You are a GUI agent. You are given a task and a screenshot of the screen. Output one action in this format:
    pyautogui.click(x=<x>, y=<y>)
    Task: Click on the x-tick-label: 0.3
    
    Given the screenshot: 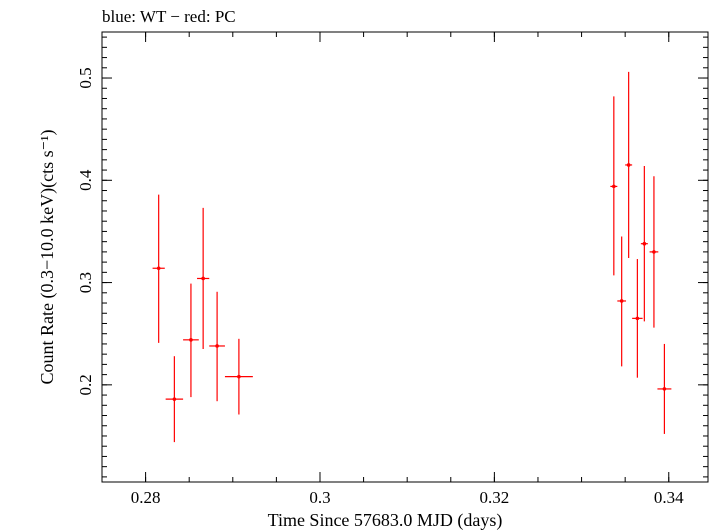 What is the action you would take?
    pyautogui.click(x=319, y=497)
    